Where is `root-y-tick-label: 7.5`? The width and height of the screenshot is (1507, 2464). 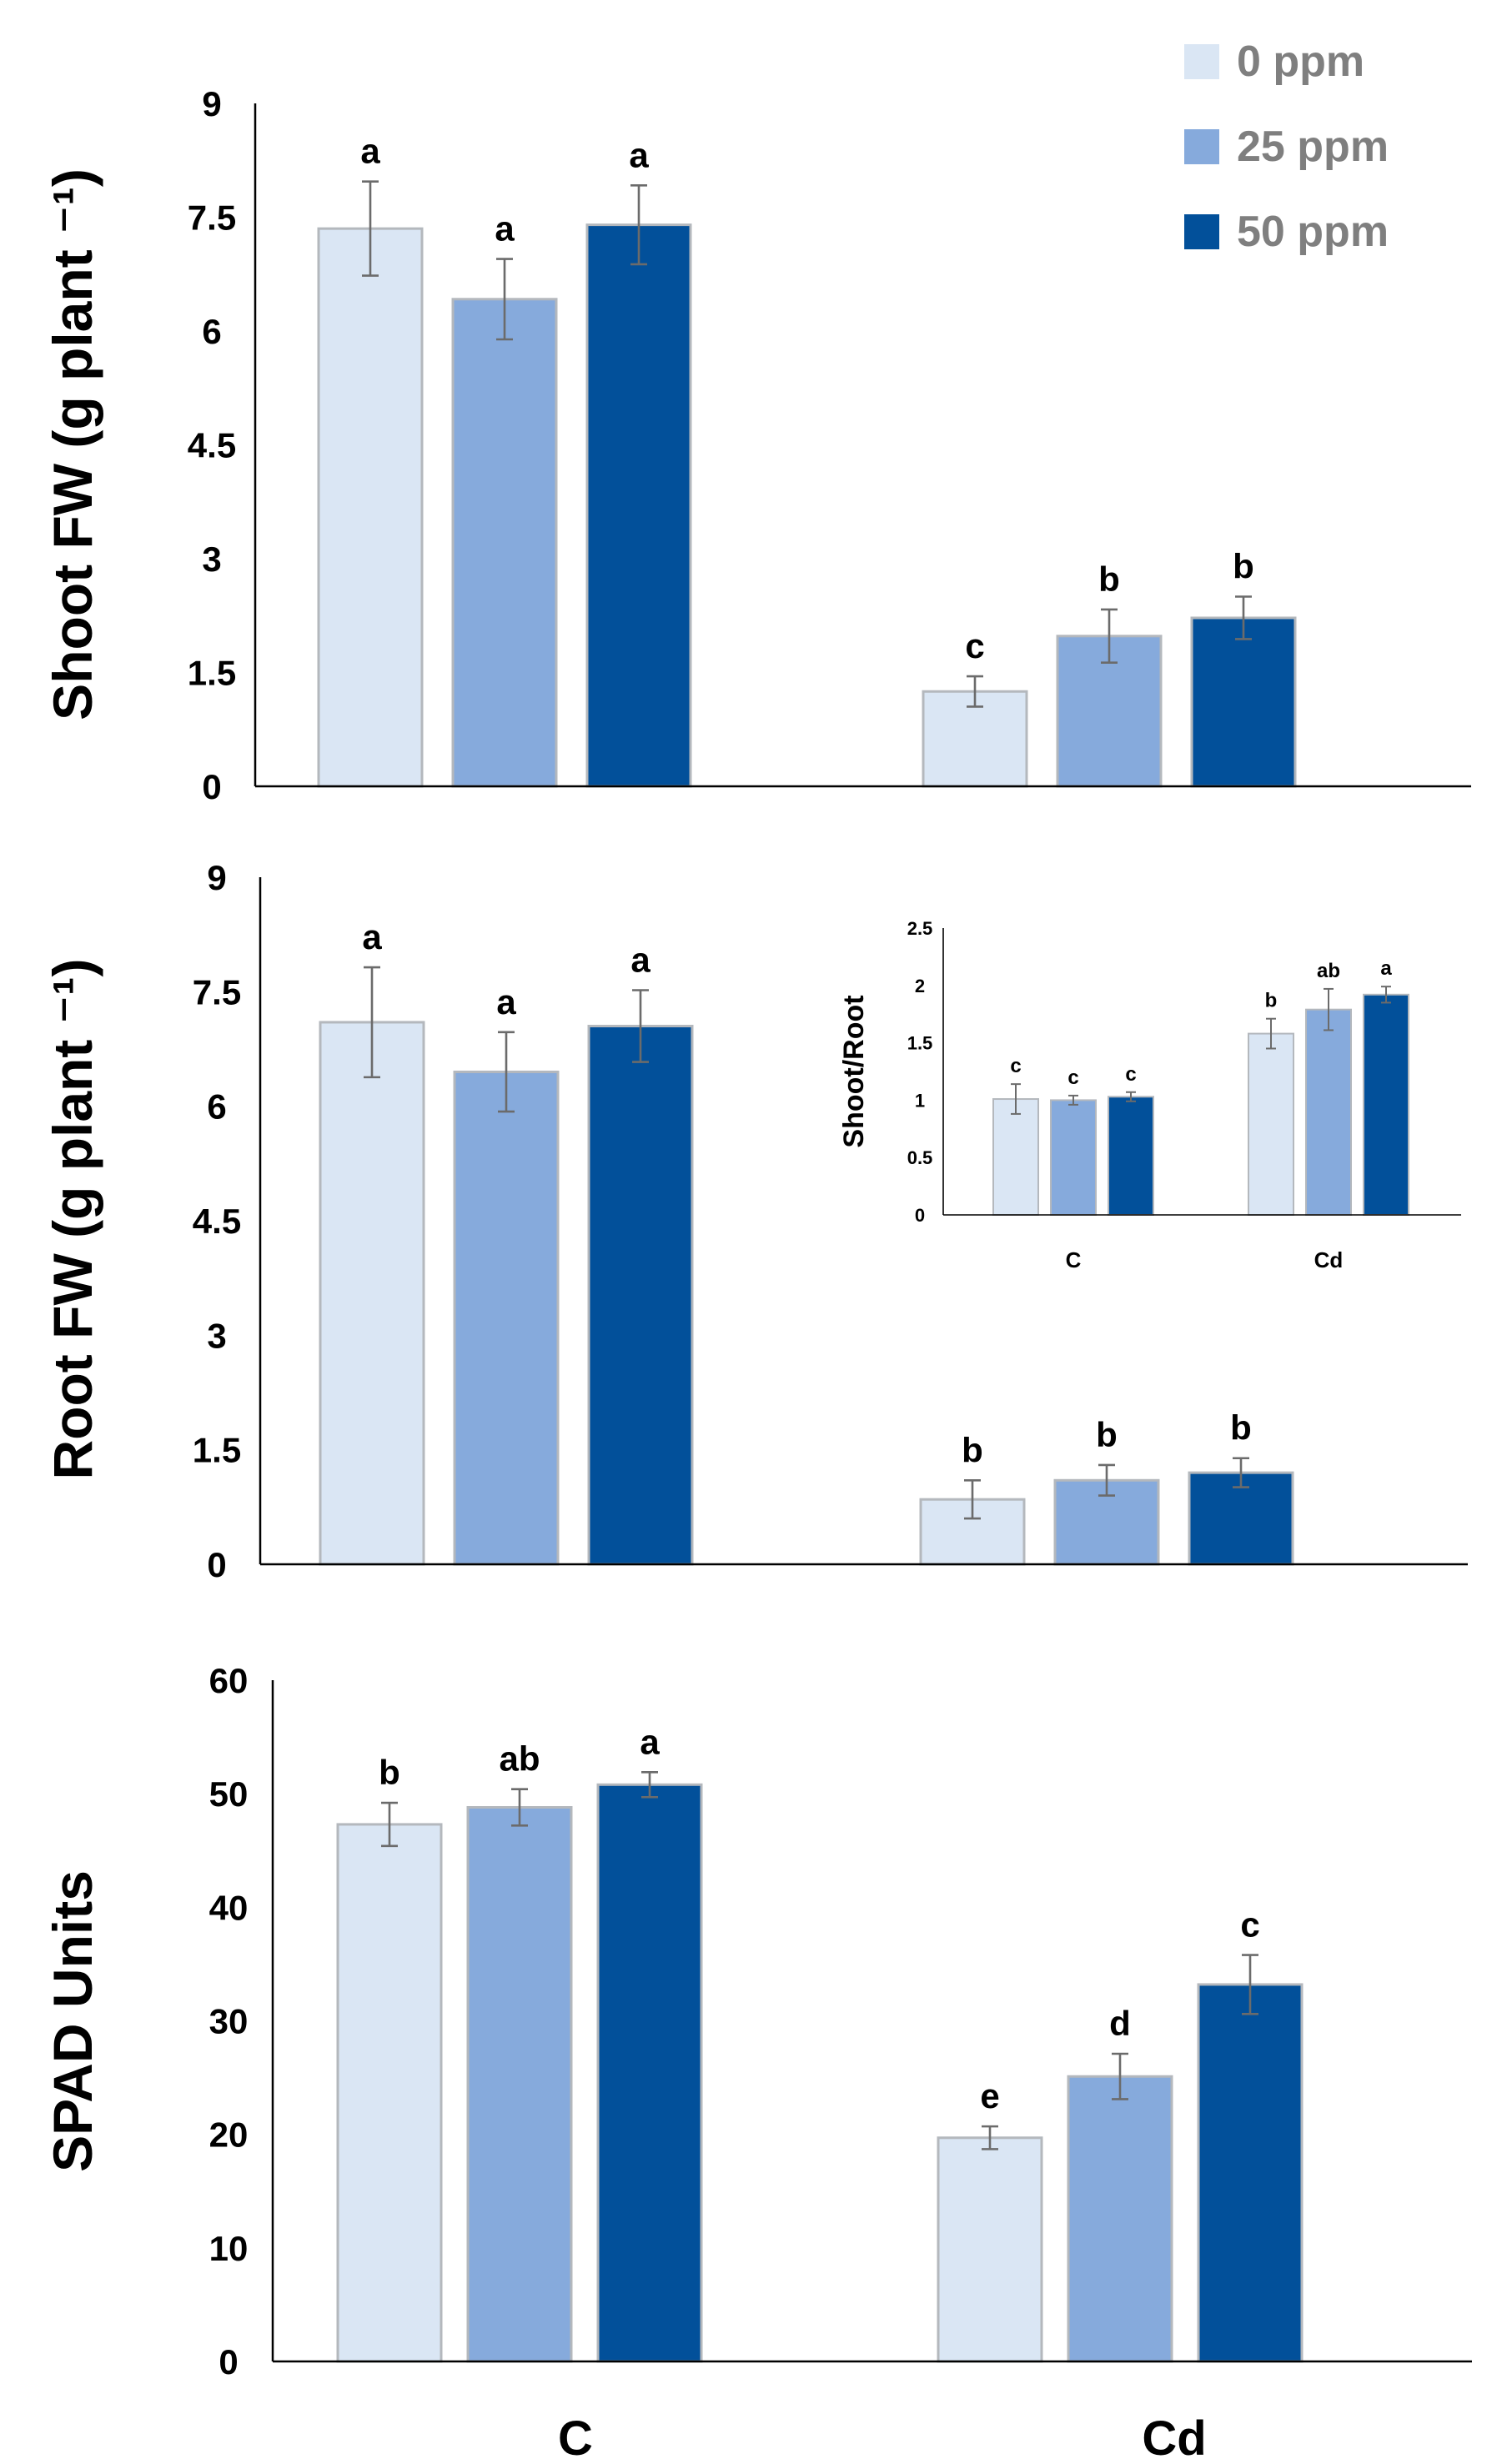
root-y-tick-label: 7.5 is located at coordinates (217, 991).